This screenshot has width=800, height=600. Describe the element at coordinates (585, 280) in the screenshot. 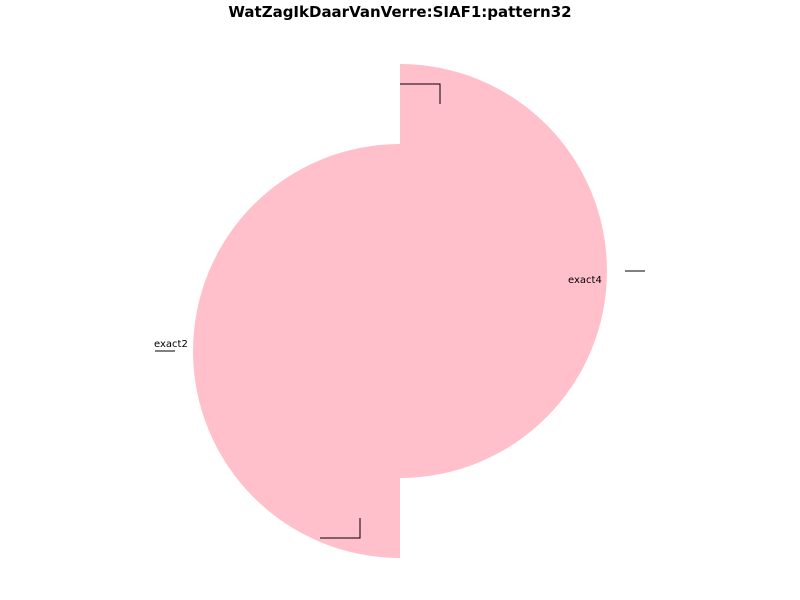

I see `slice-label-exact4: exact4` at that location.